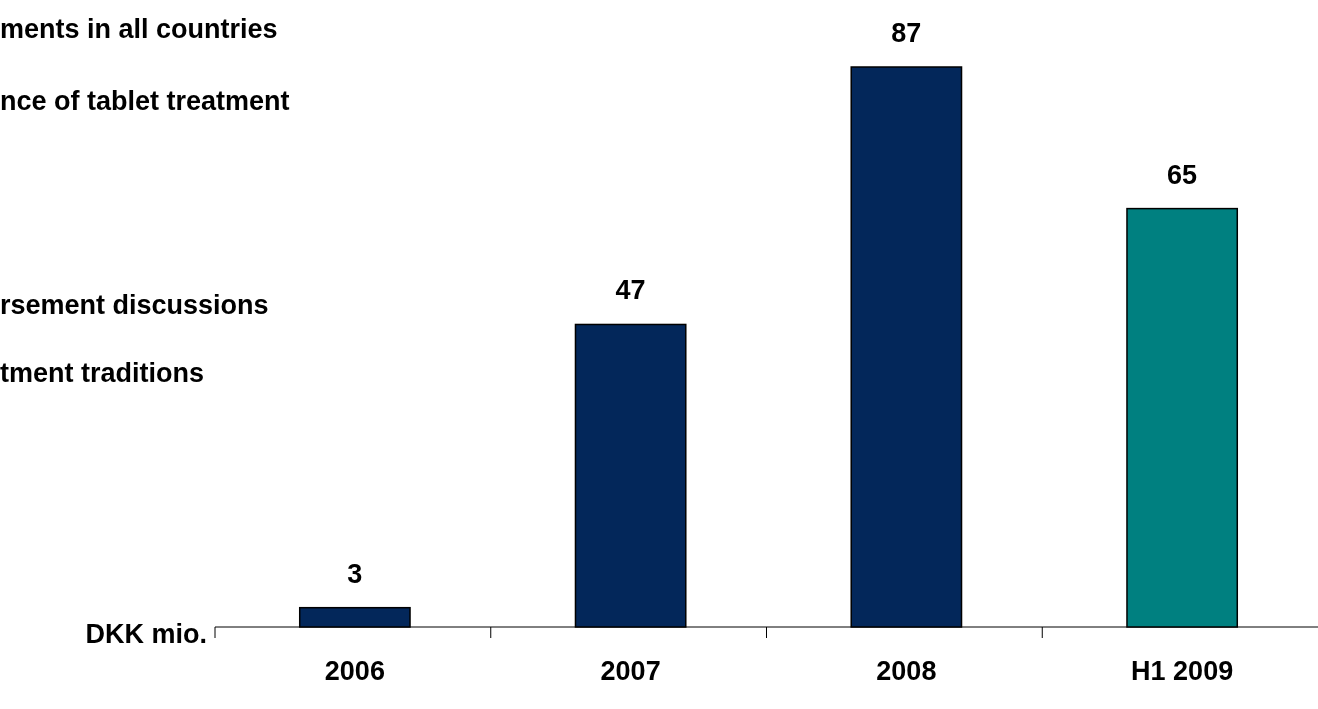  Describe the element at coordinates (354, 671) in the screenshot. I see `x-tick-label: 2006` at that location.